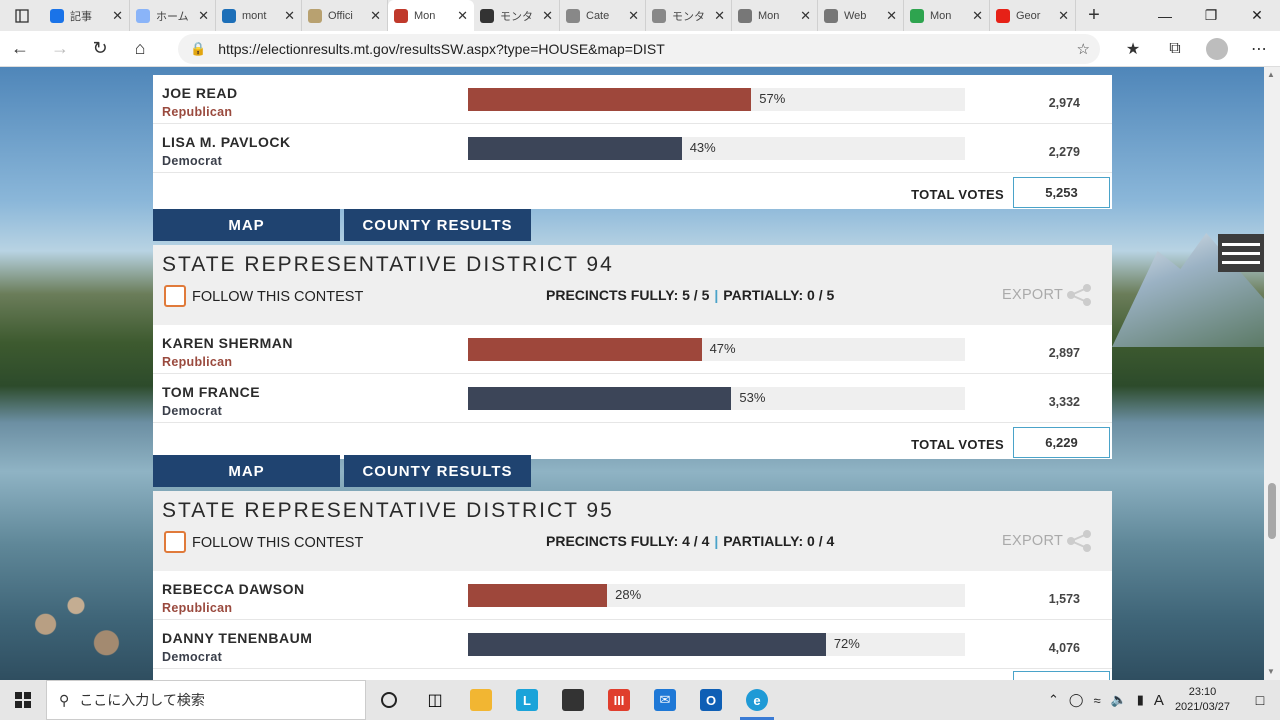 The width and height of the screenshot is (1280, 720). I want to click on candidate-party: Democrat, so click(192, 657).